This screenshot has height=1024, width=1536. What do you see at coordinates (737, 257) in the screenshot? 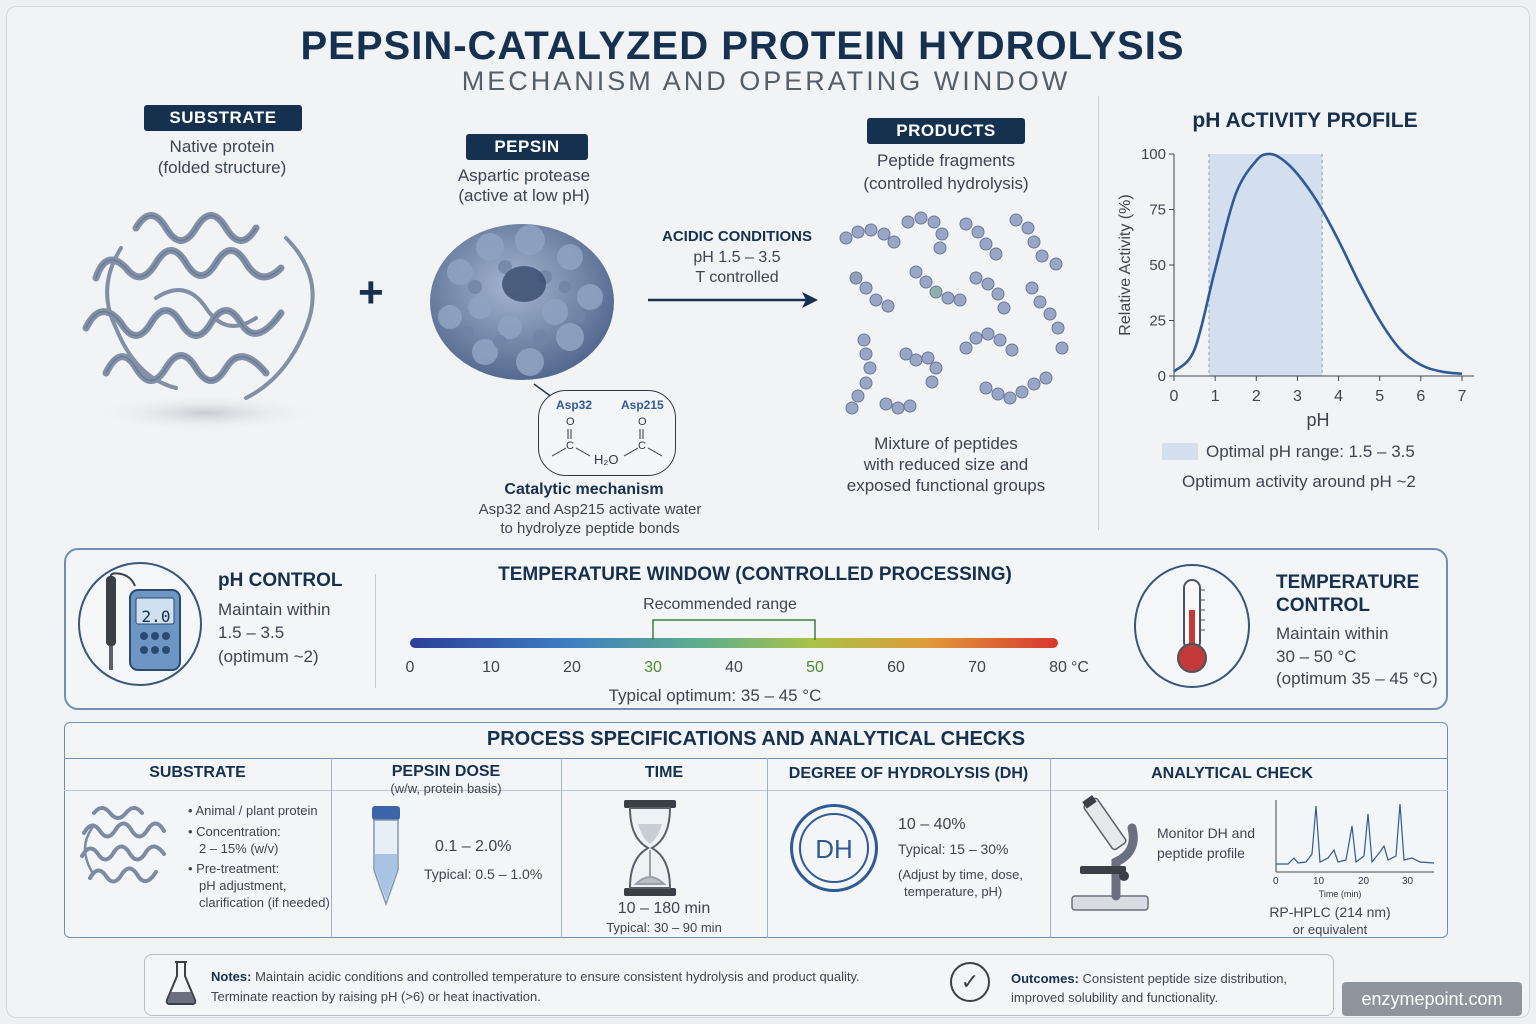
I see `conditions-ph: pH 1.5 – 3.5` at bounding box center [737, 257].